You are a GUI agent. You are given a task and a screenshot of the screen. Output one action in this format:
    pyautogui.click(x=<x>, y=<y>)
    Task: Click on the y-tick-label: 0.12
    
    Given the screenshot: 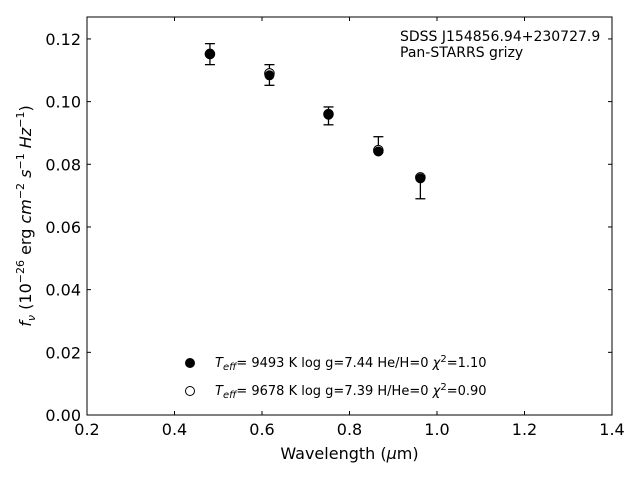 What is the action you would take?
    pyautogui.click(x=63, y=39)
    